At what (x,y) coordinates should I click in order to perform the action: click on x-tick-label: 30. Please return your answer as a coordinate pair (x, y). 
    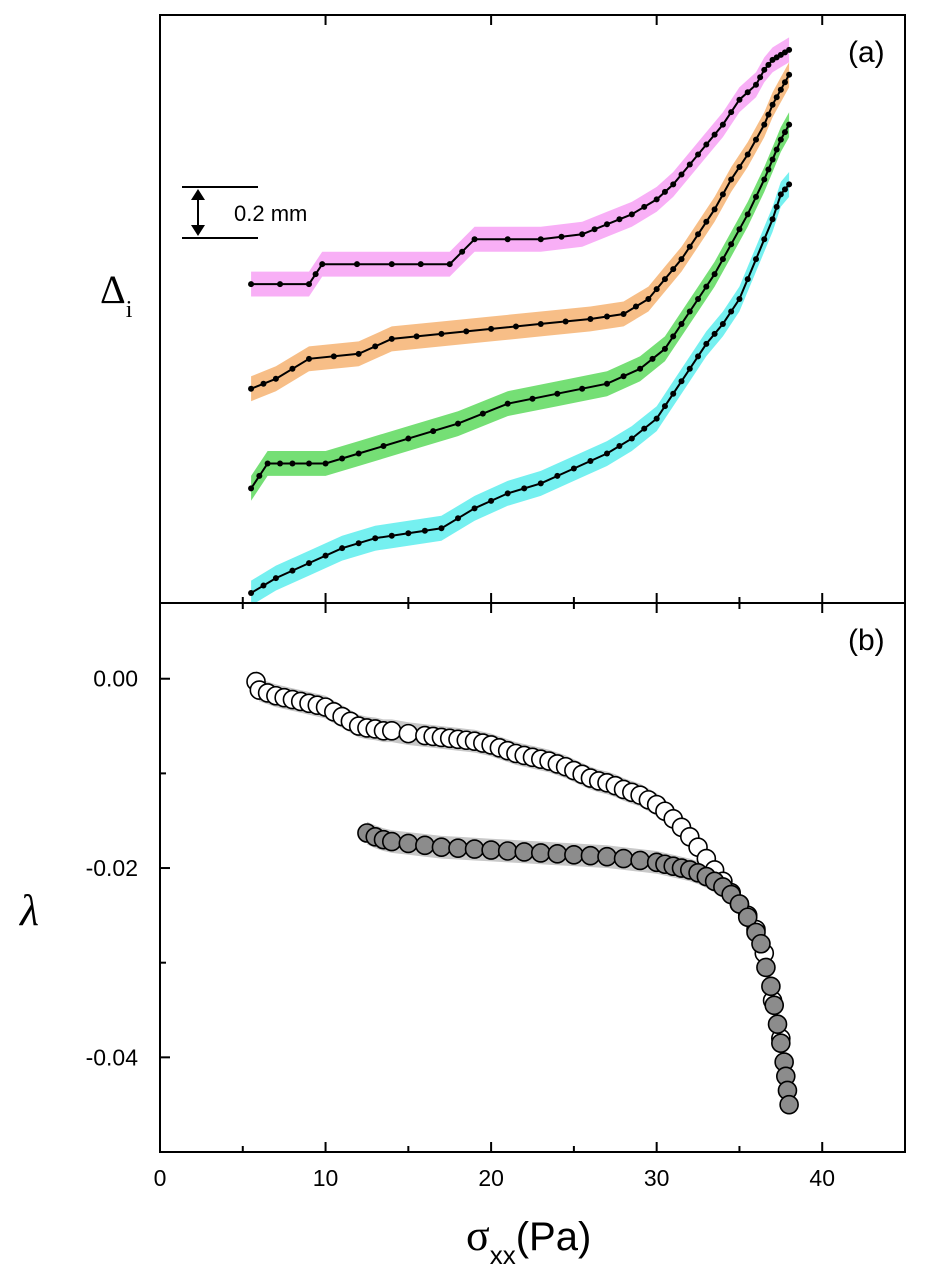
    Looking at the image, I should click on (657, 1178).